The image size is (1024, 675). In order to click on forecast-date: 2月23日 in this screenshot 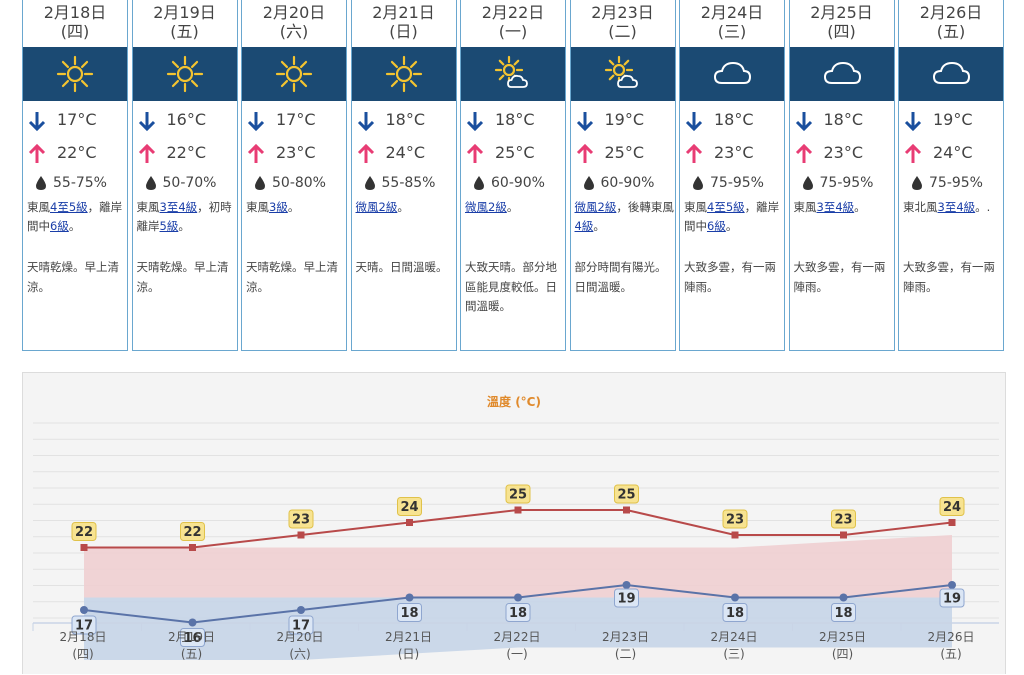, I will do `click(622, 12)`.